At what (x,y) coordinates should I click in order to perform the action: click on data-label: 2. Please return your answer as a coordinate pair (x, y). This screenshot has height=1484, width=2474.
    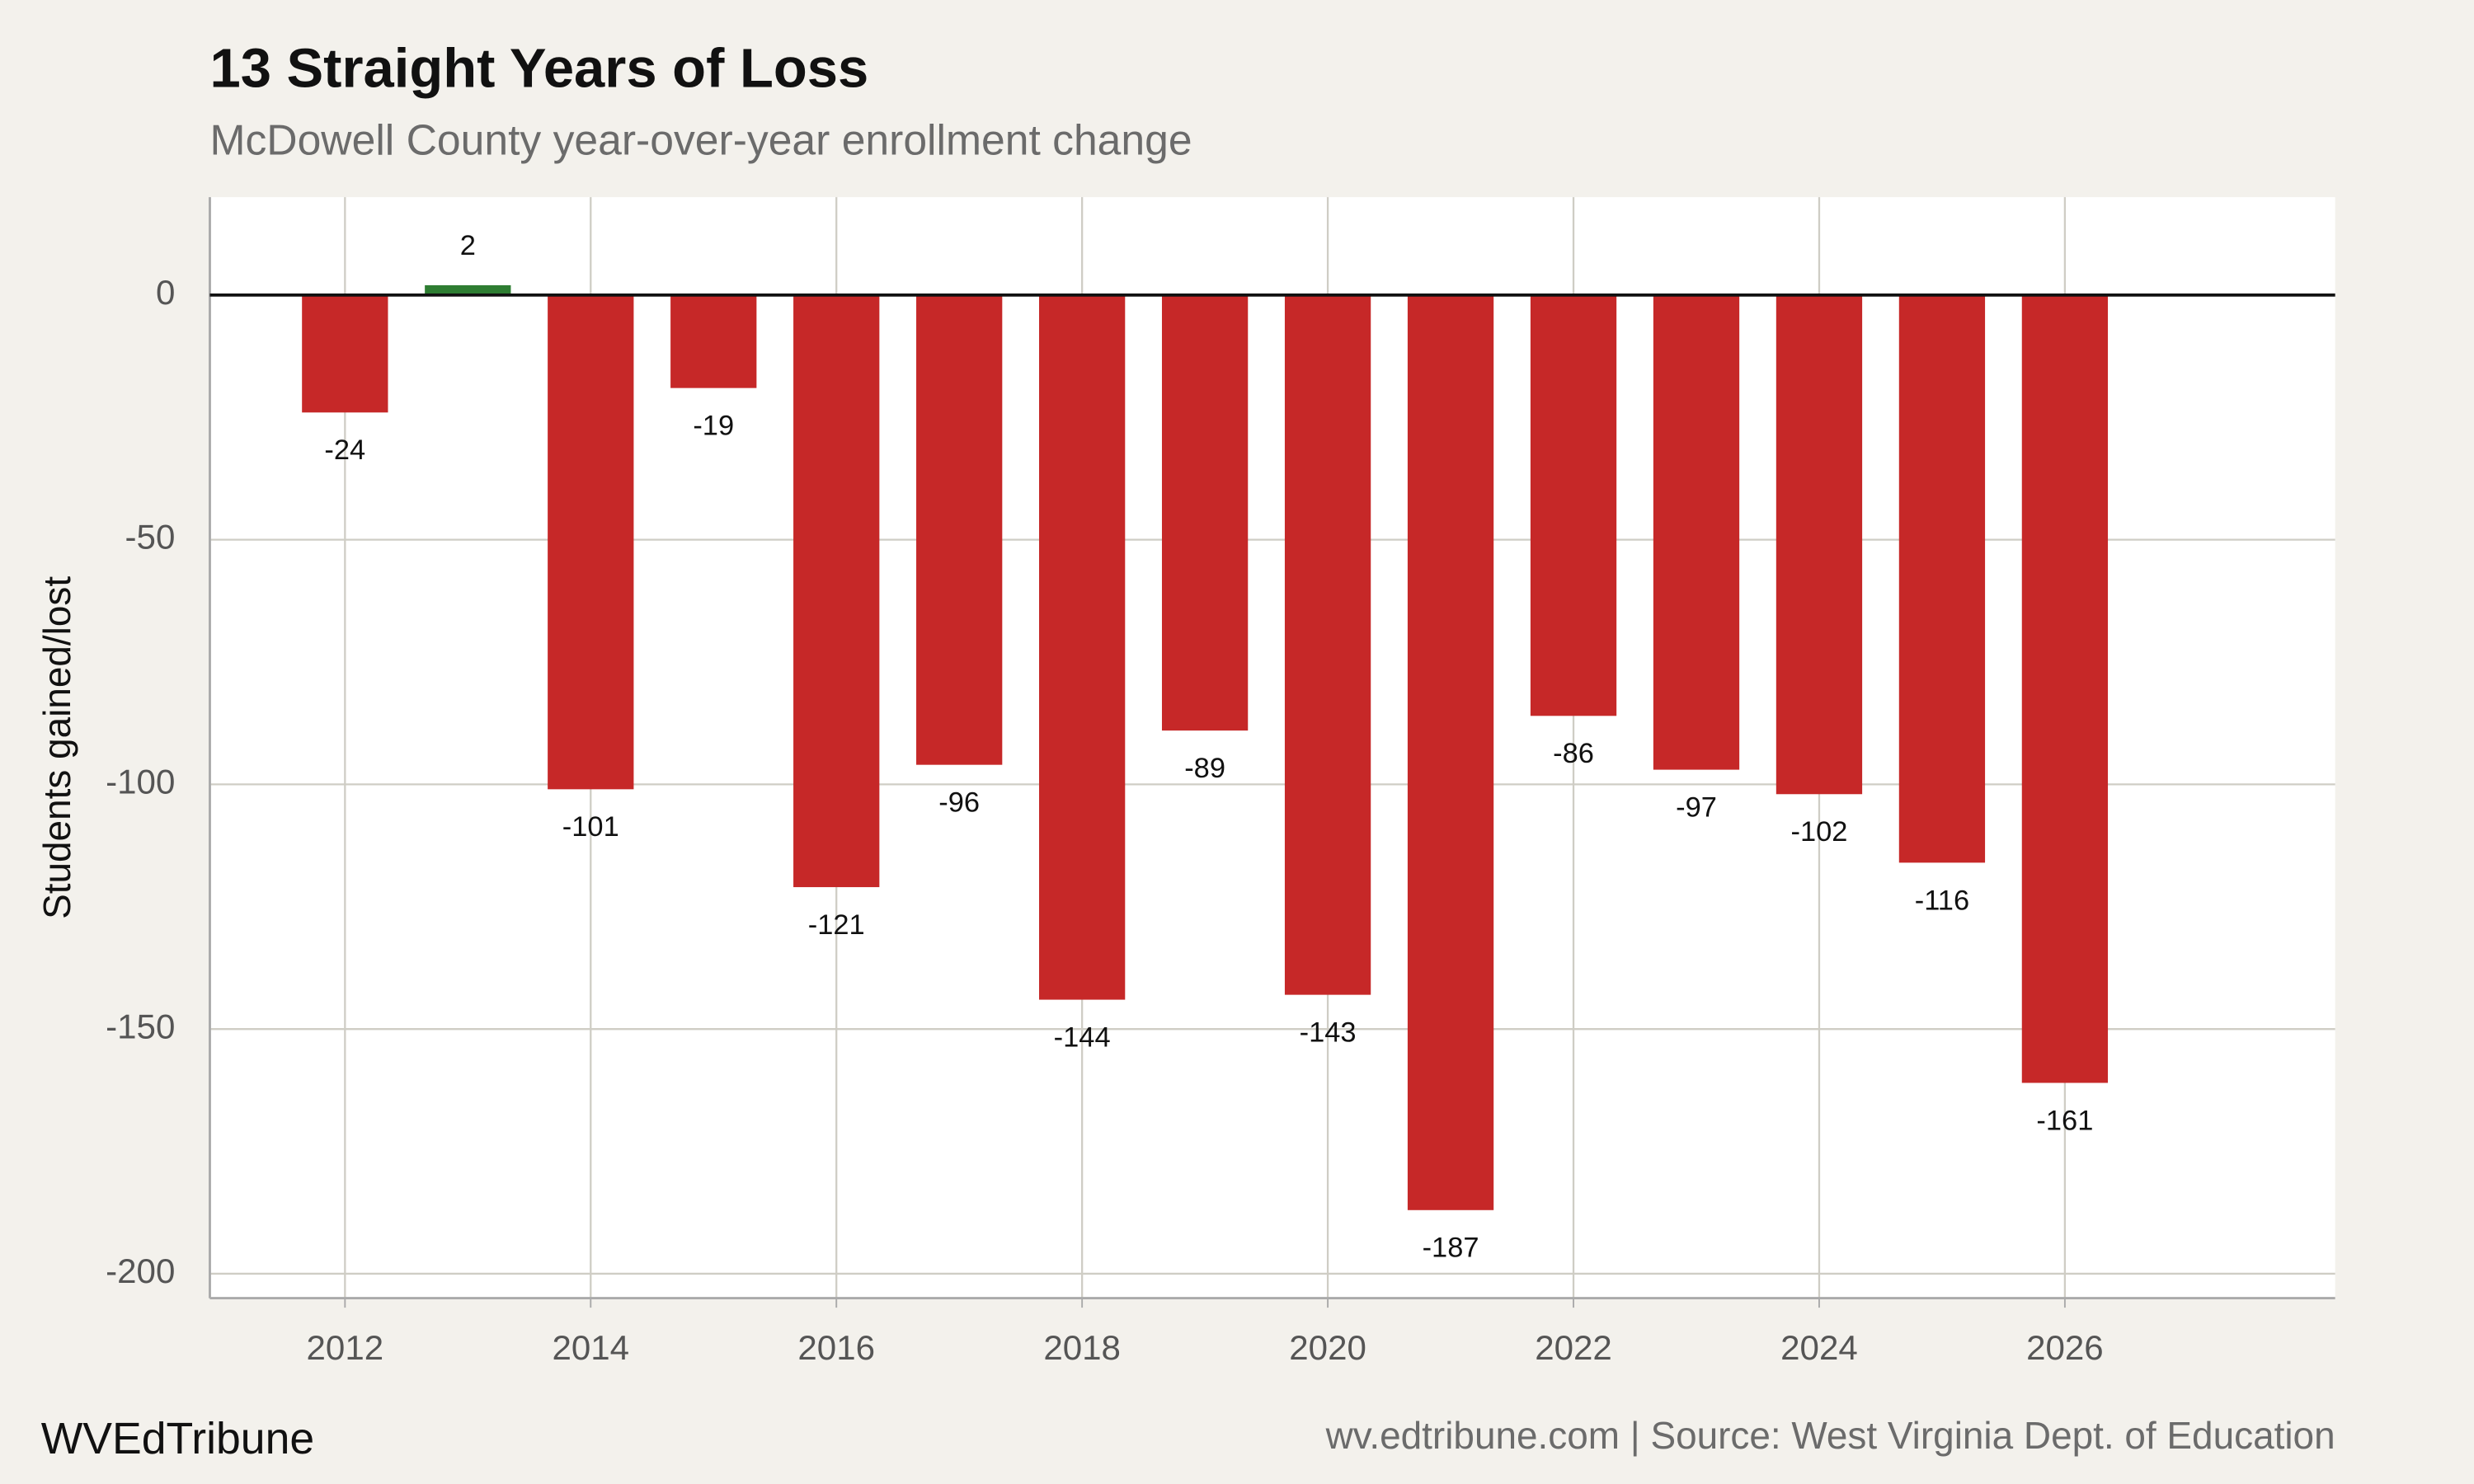
    Looking at the image, I should click on (468, 245).